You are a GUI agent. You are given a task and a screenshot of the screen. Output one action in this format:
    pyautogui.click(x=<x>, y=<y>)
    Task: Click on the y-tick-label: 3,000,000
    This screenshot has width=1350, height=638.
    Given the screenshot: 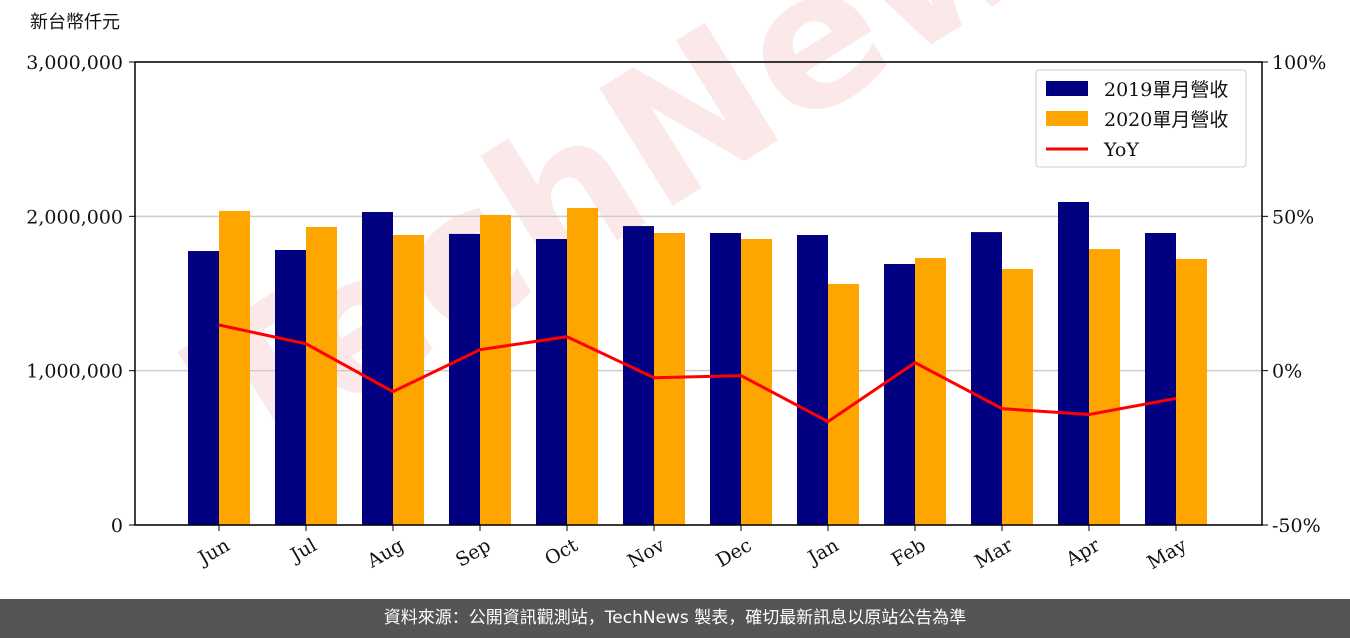 What is the action you would take?
    pyautogui.click(x=74, y=63)
    